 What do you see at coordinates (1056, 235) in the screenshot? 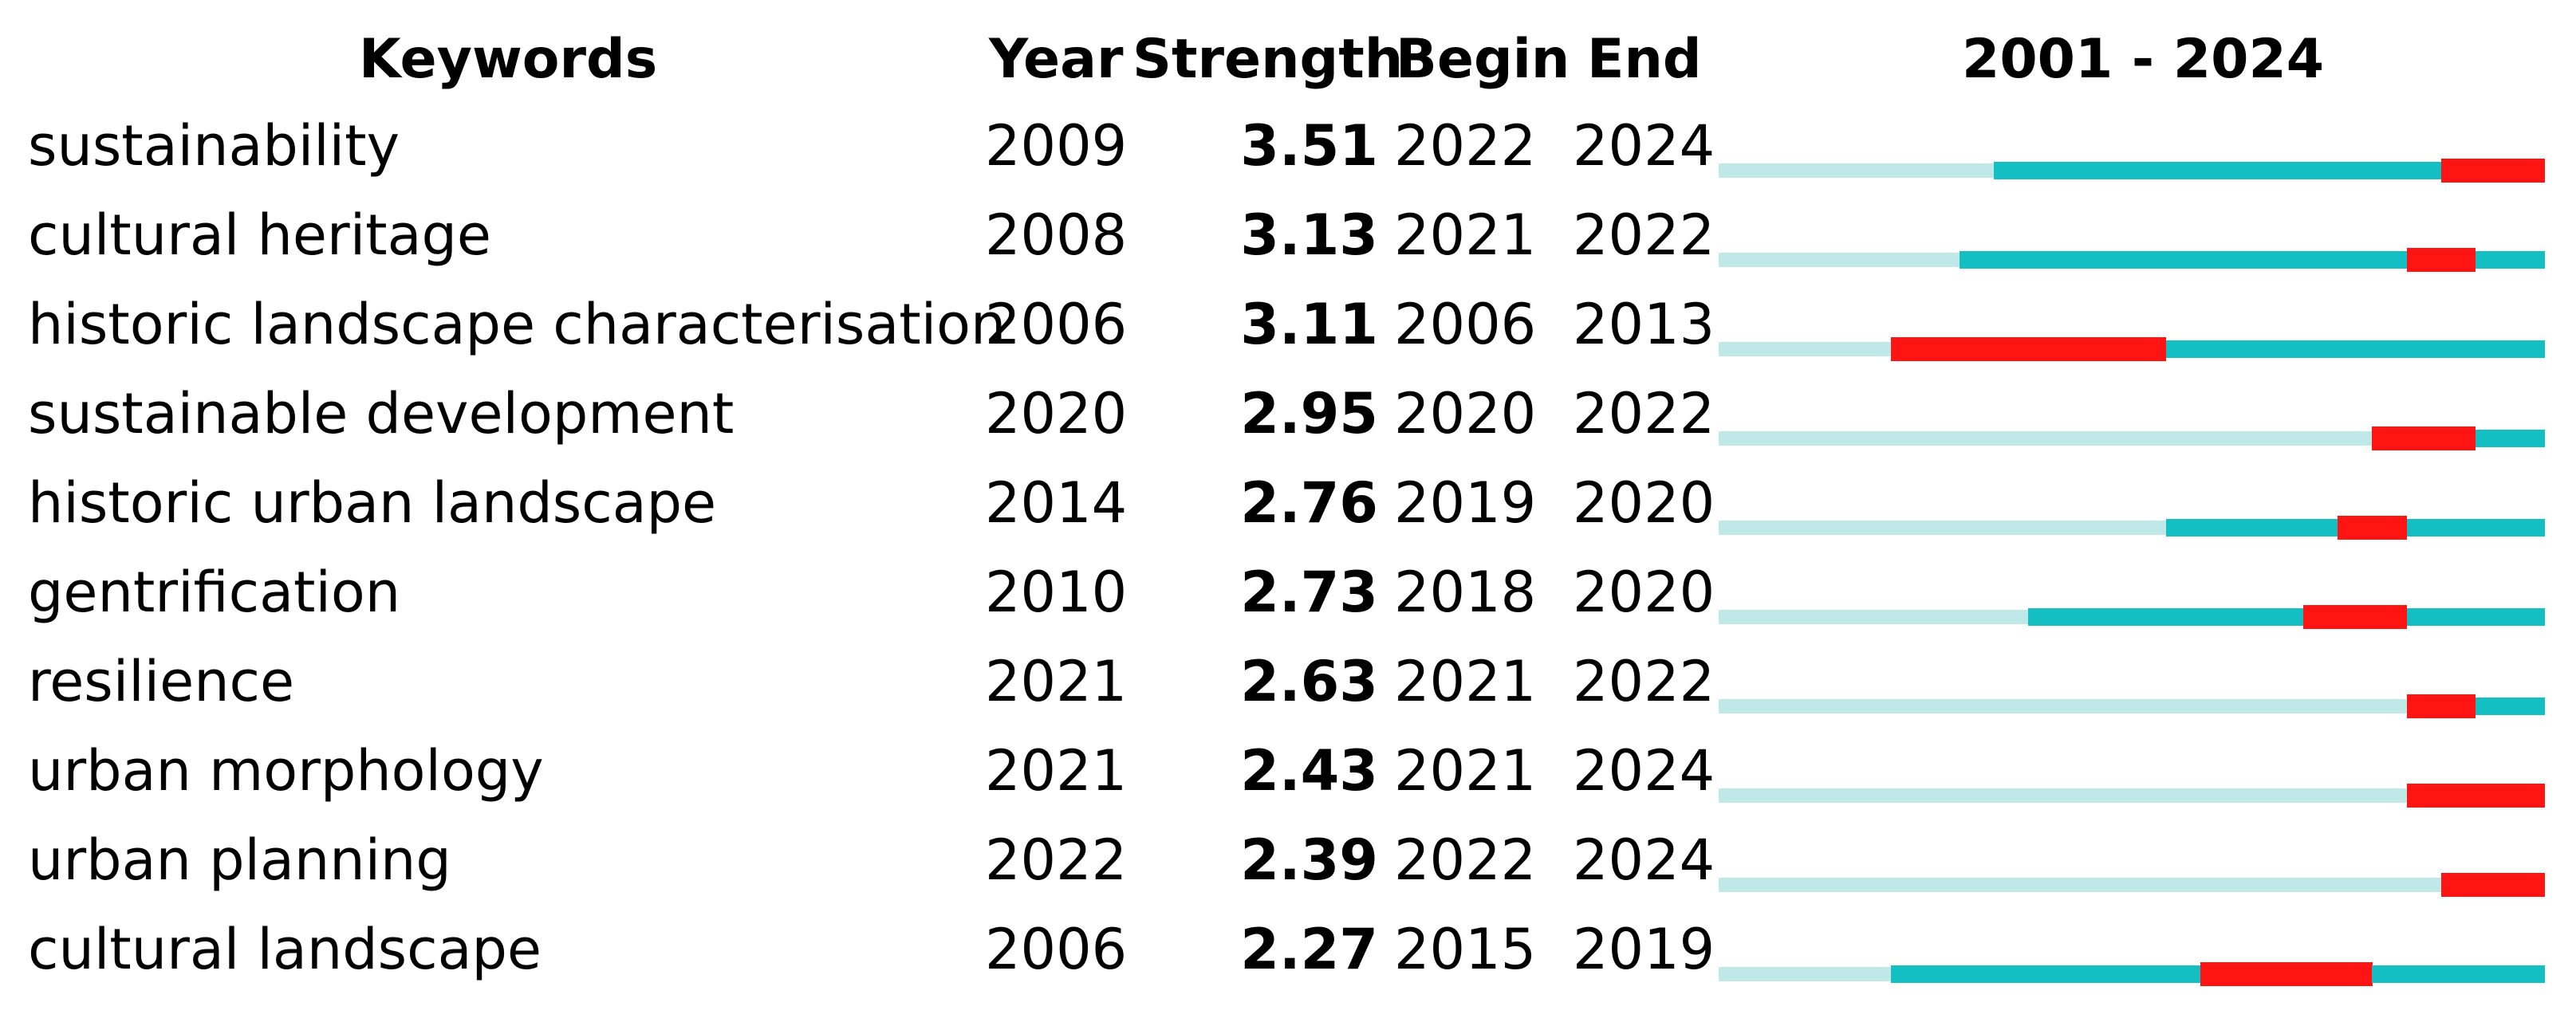
I see `year-value: 2008` at bounding box center [1056, 235].